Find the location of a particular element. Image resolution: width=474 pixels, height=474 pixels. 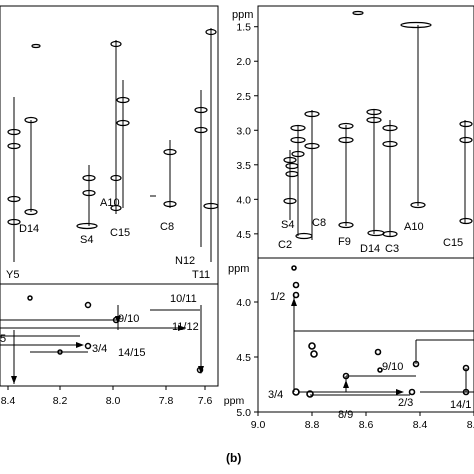

x-tick-label: 9.0 is located at coordinates (258, 425).